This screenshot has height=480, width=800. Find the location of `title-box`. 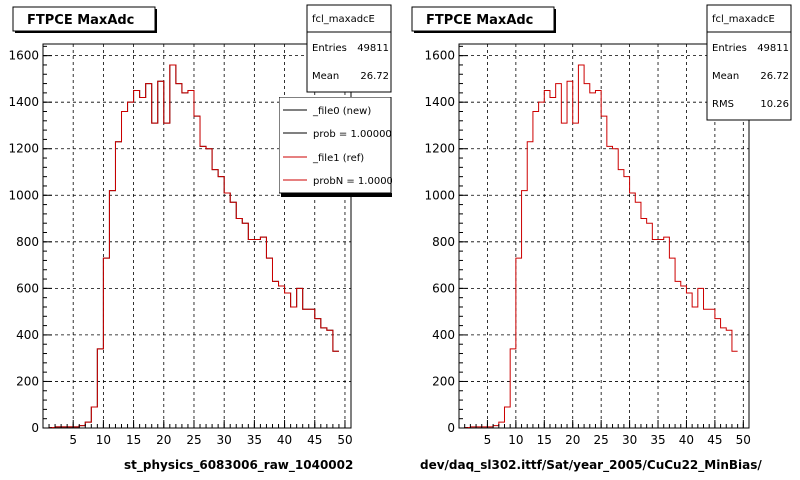

title-box is located at coordinates (483, 19).